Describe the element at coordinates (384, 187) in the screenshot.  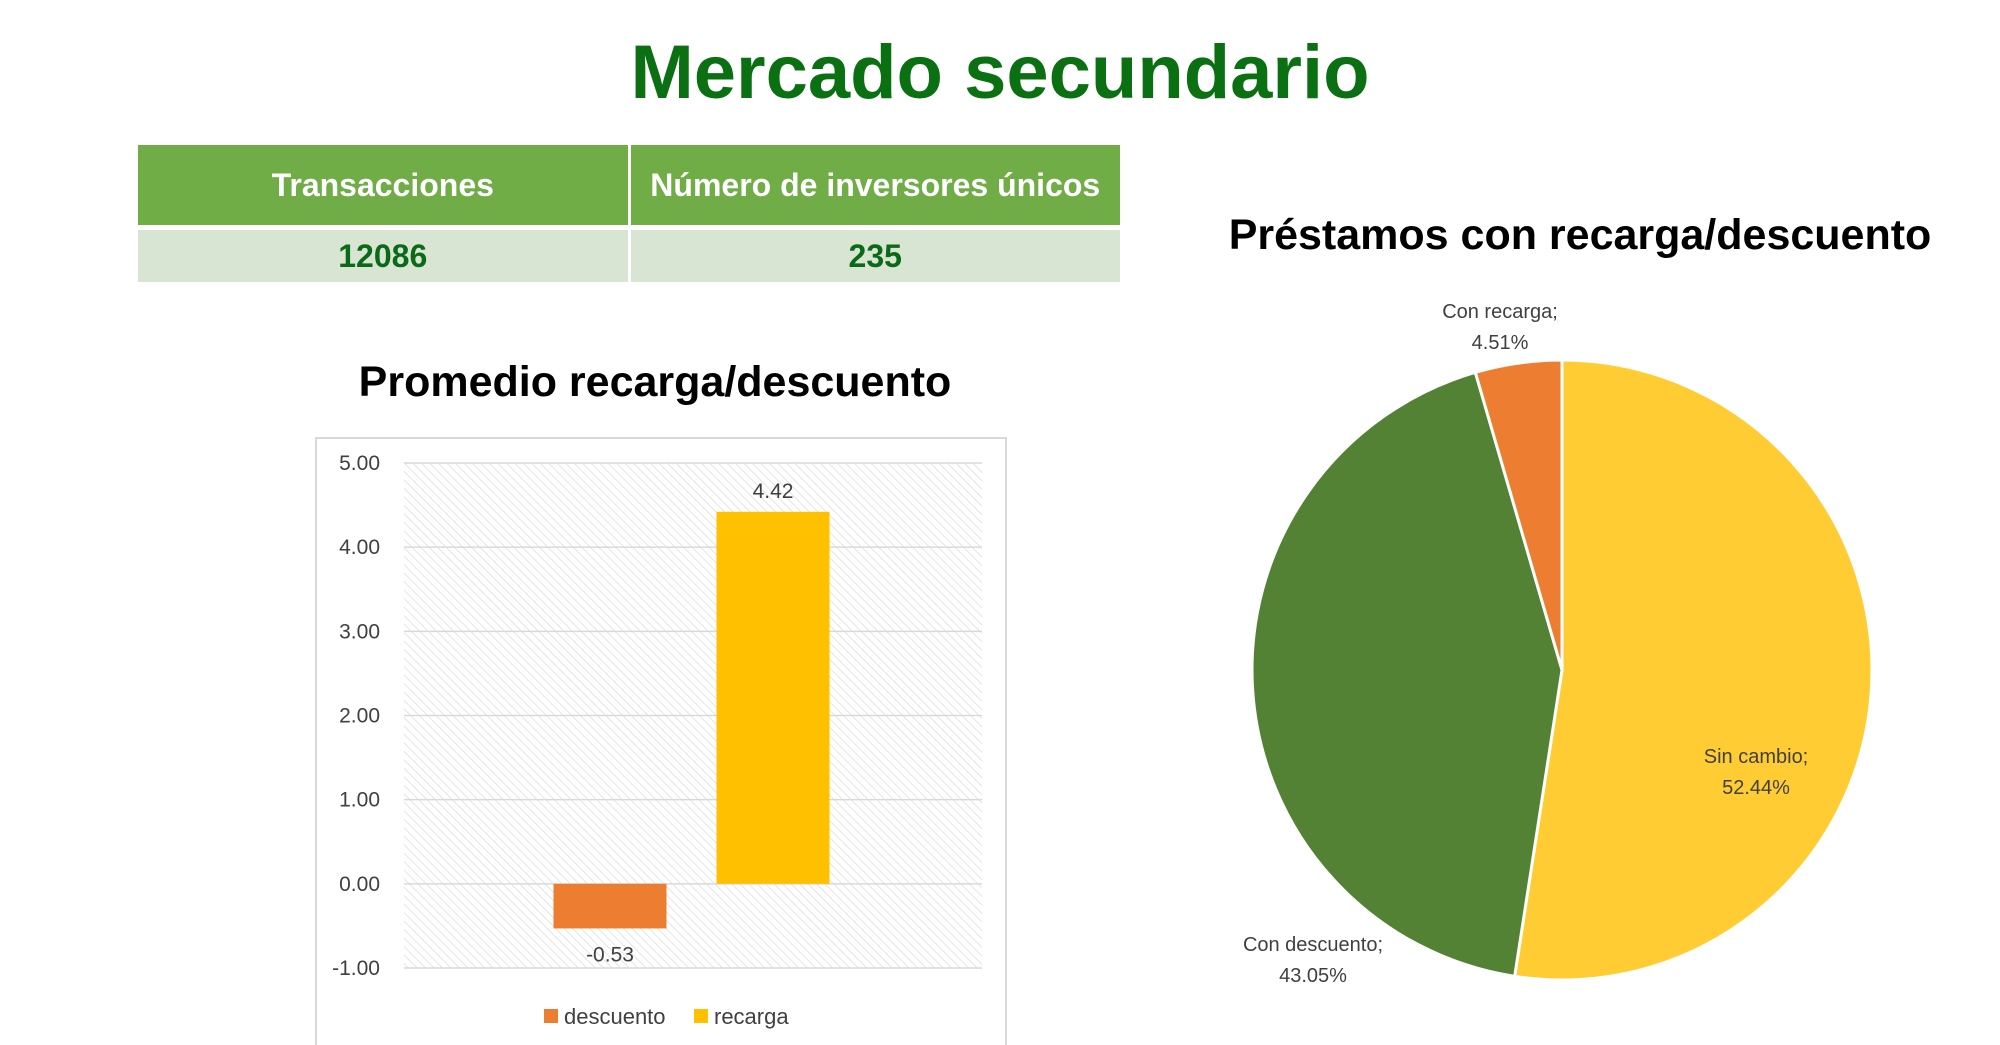
I see `header-transacciones: Transacciones` at that location.